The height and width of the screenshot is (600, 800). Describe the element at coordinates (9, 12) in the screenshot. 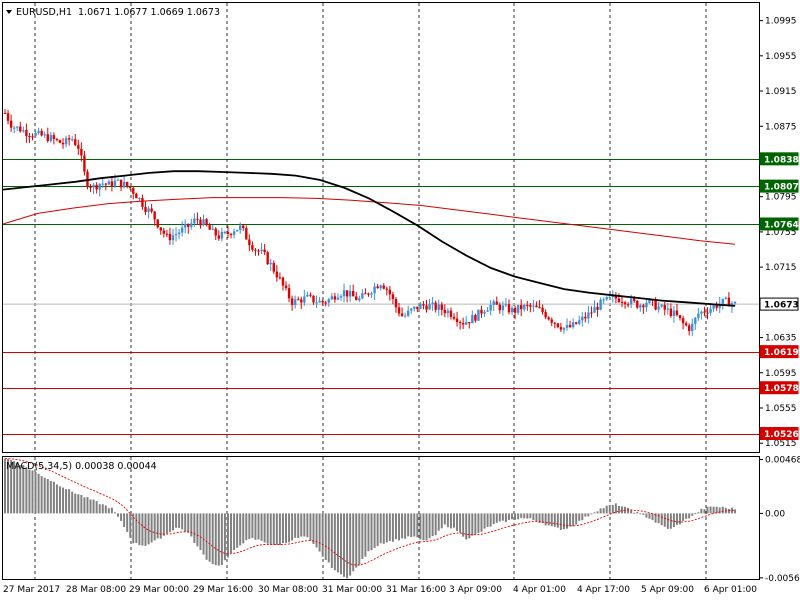

I see `dropdown-triangle-icon` at that location.